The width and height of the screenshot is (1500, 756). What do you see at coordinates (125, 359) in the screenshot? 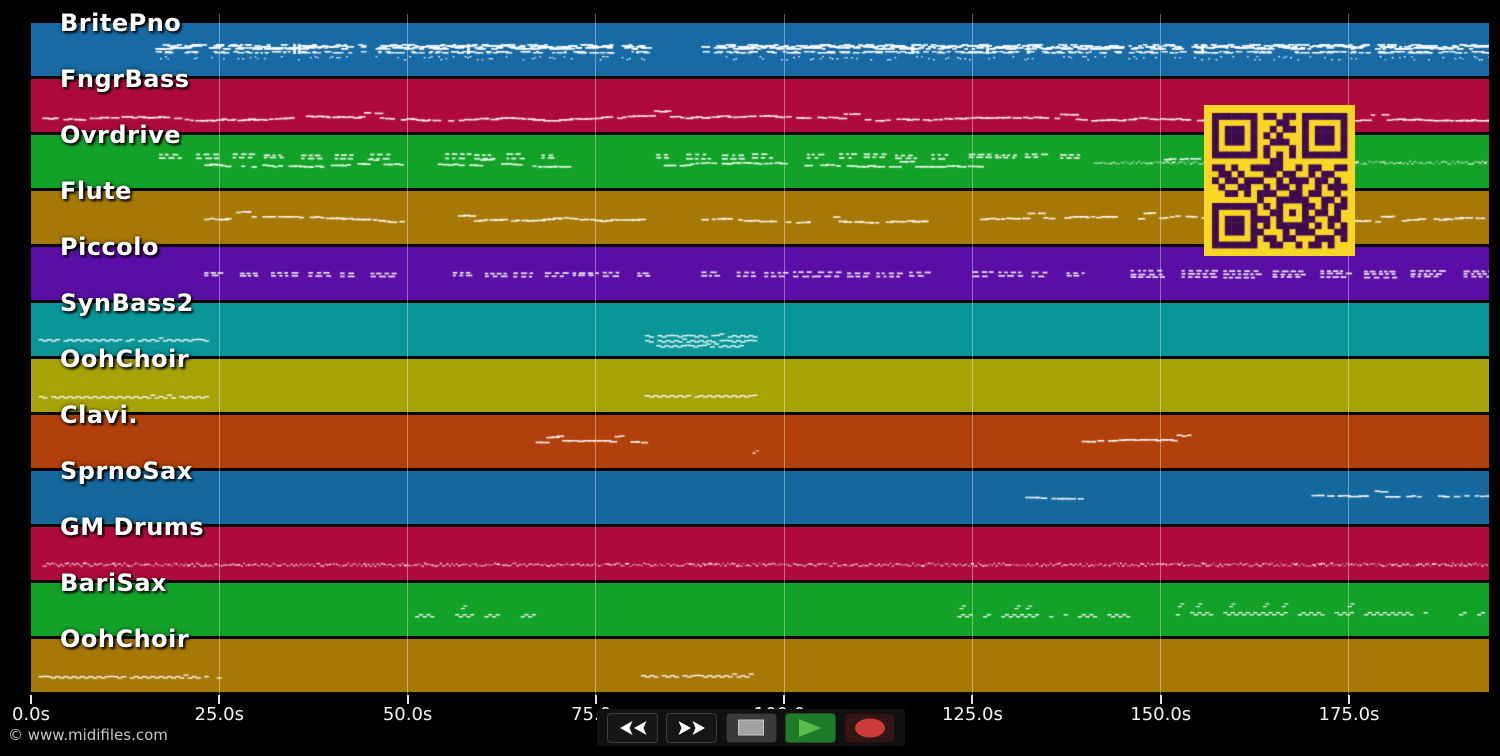
I see `track-label-7: OohChoir` at bounding box center [125, 359].